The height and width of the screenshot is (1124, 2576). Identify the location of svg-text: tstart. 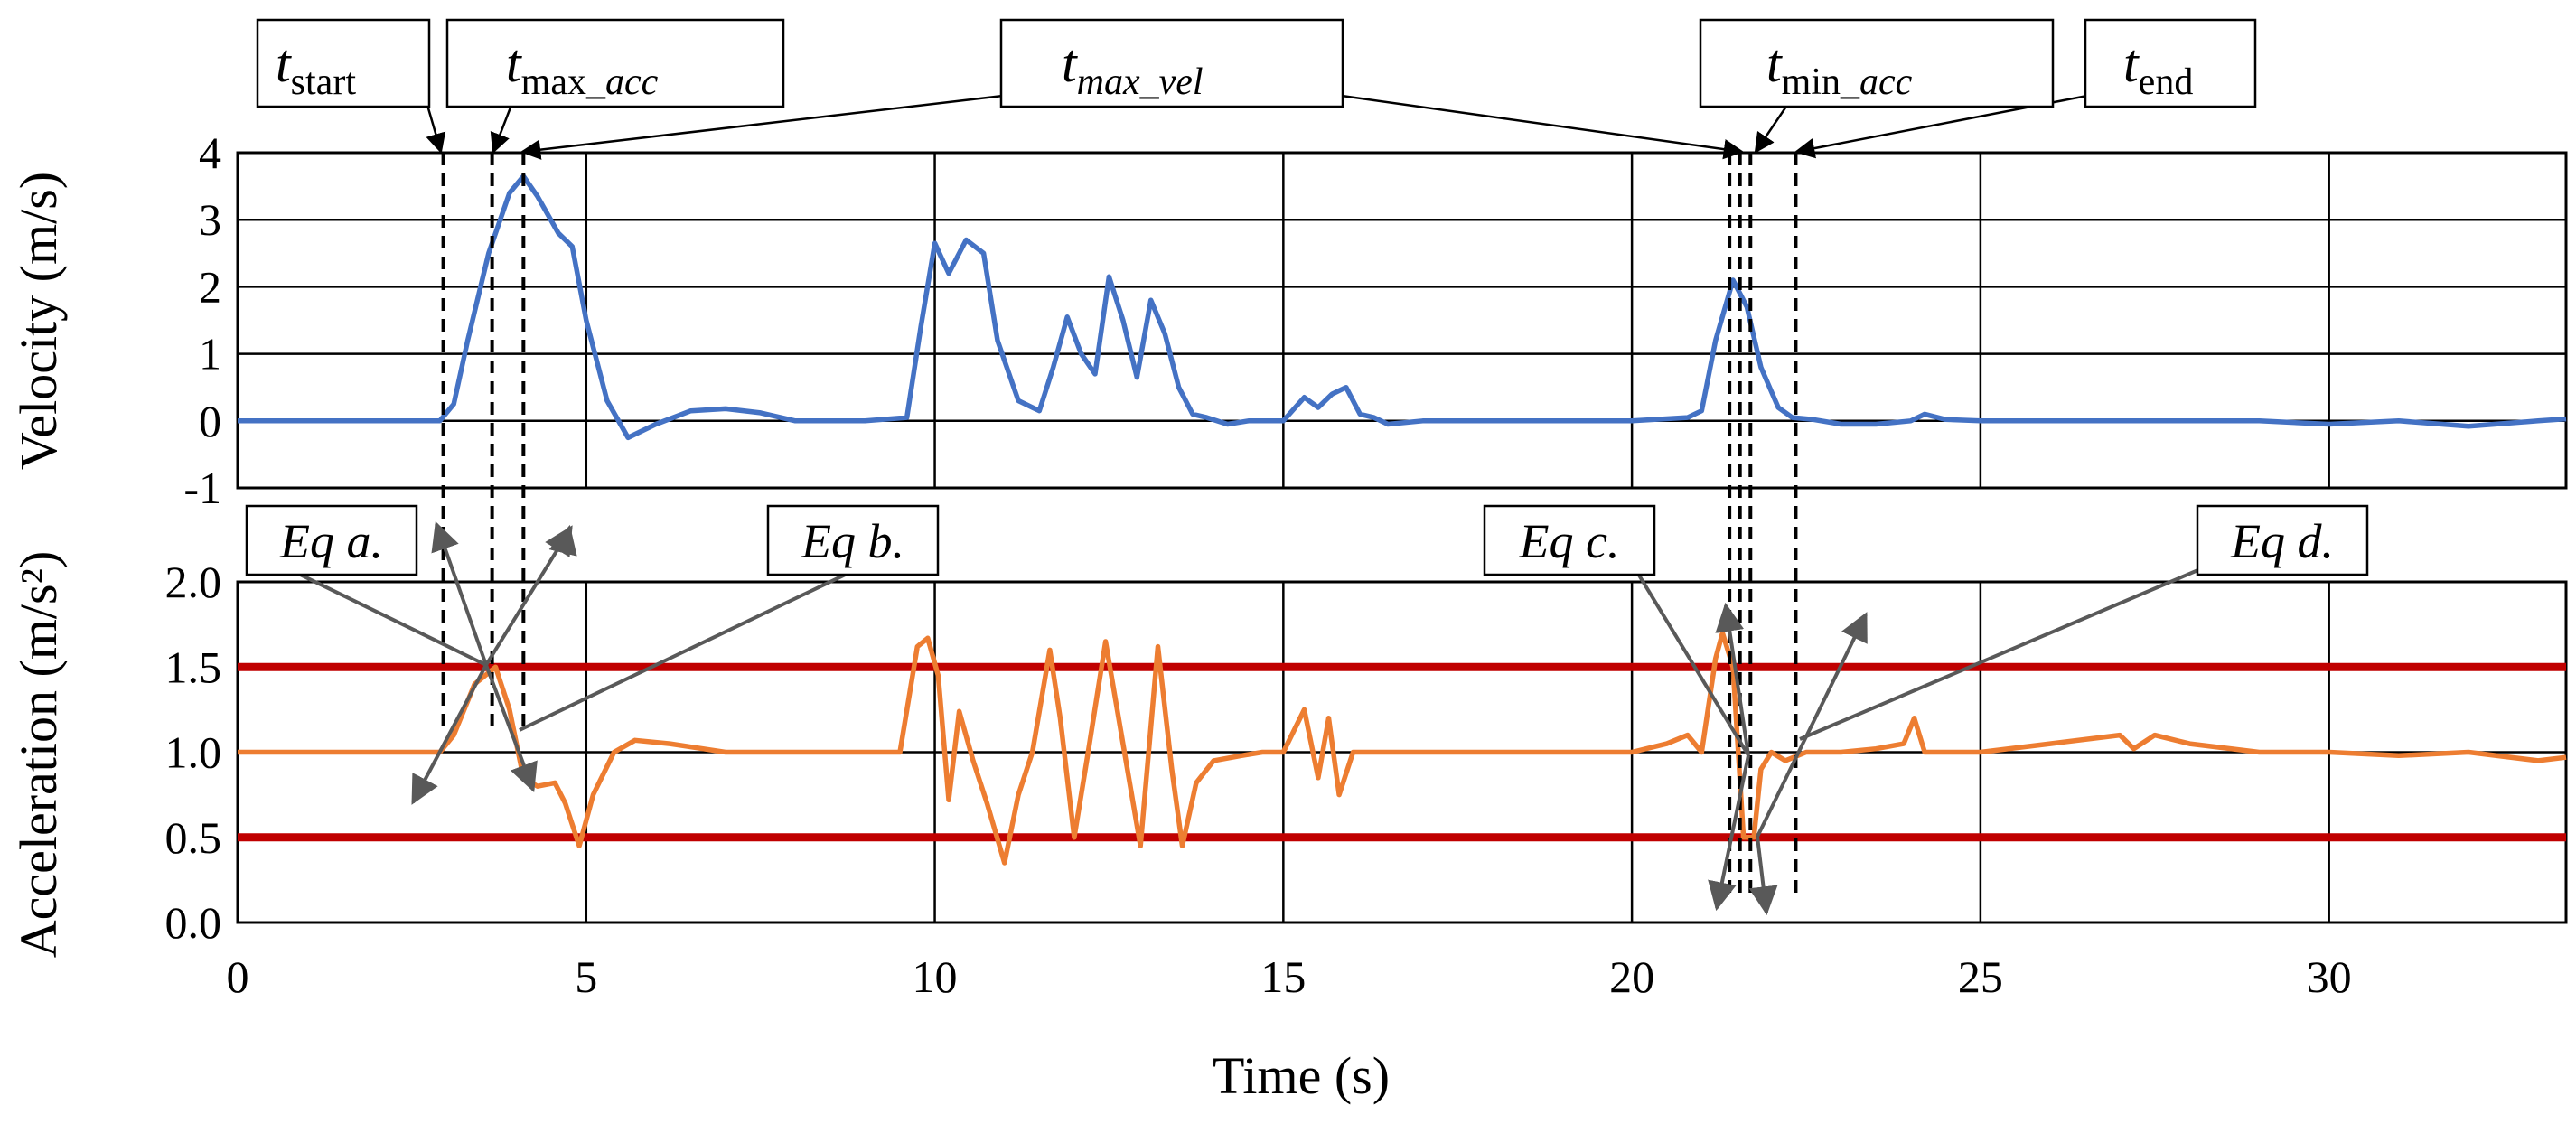
(316, 68).